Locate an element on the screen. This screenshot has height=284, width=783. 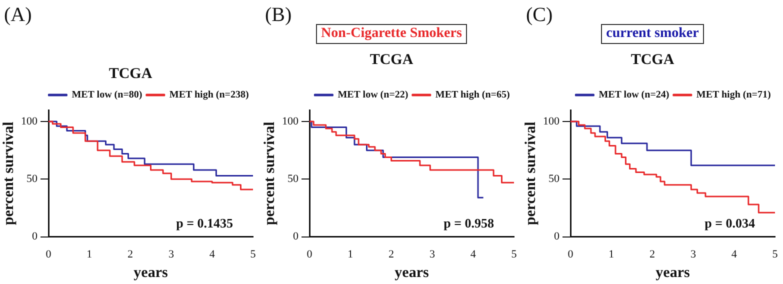
legend-label: MET low (n=22) is located at coordinates (373, 95).